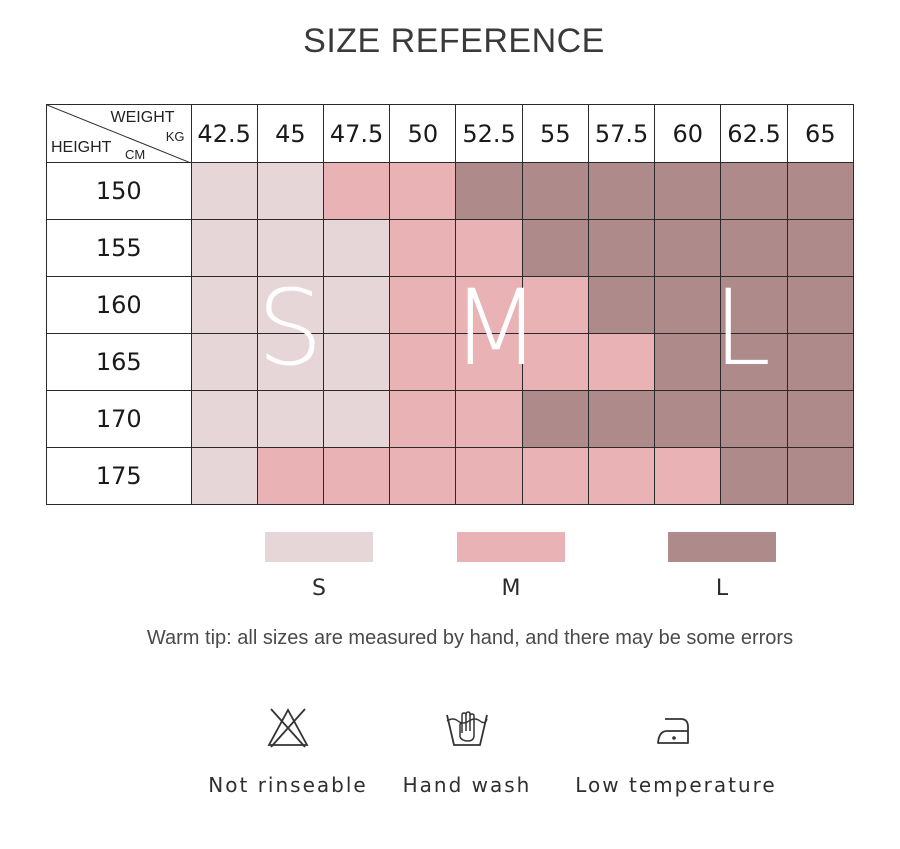 The height and width of the screenshot is (849, 900). Describe the element at coordinates (511, 588) in the screenshot. I see `legend-label-m: M` at that location.